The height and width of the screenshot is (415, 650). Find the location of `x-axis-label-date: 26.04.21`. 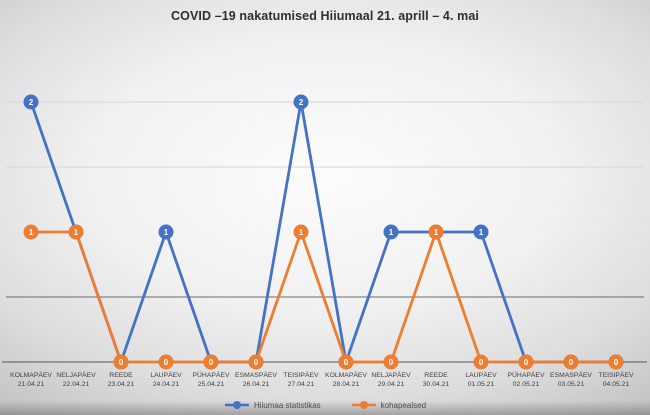

x-axis-label-date: 26.04.21 is located at coordinates (256, 384).